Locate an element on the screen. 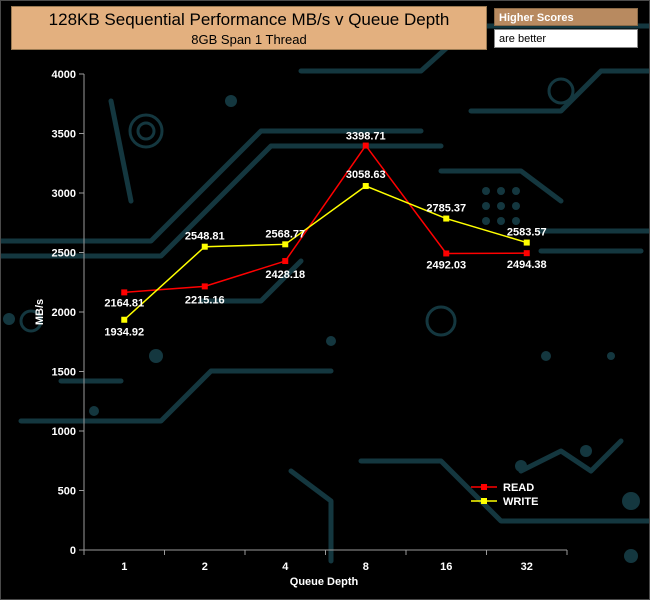  y-tick-label: 500 is located at coordinates (67, 492).